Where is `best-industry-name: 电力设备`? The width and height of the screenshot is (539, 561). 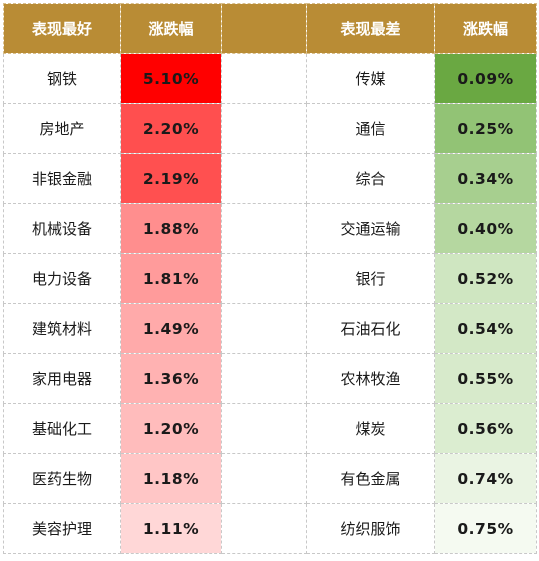
best-industry-name: 电力设备 is located at coordinates (62, 278).